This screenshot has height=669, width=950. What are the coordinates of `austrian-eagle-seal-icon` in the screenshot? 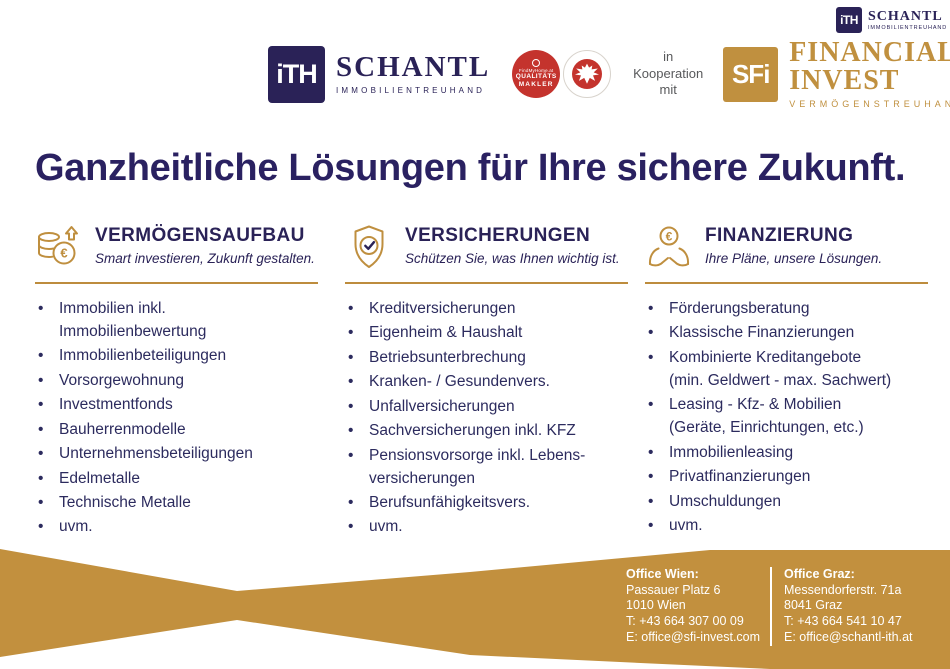 It's located at (587, 74).